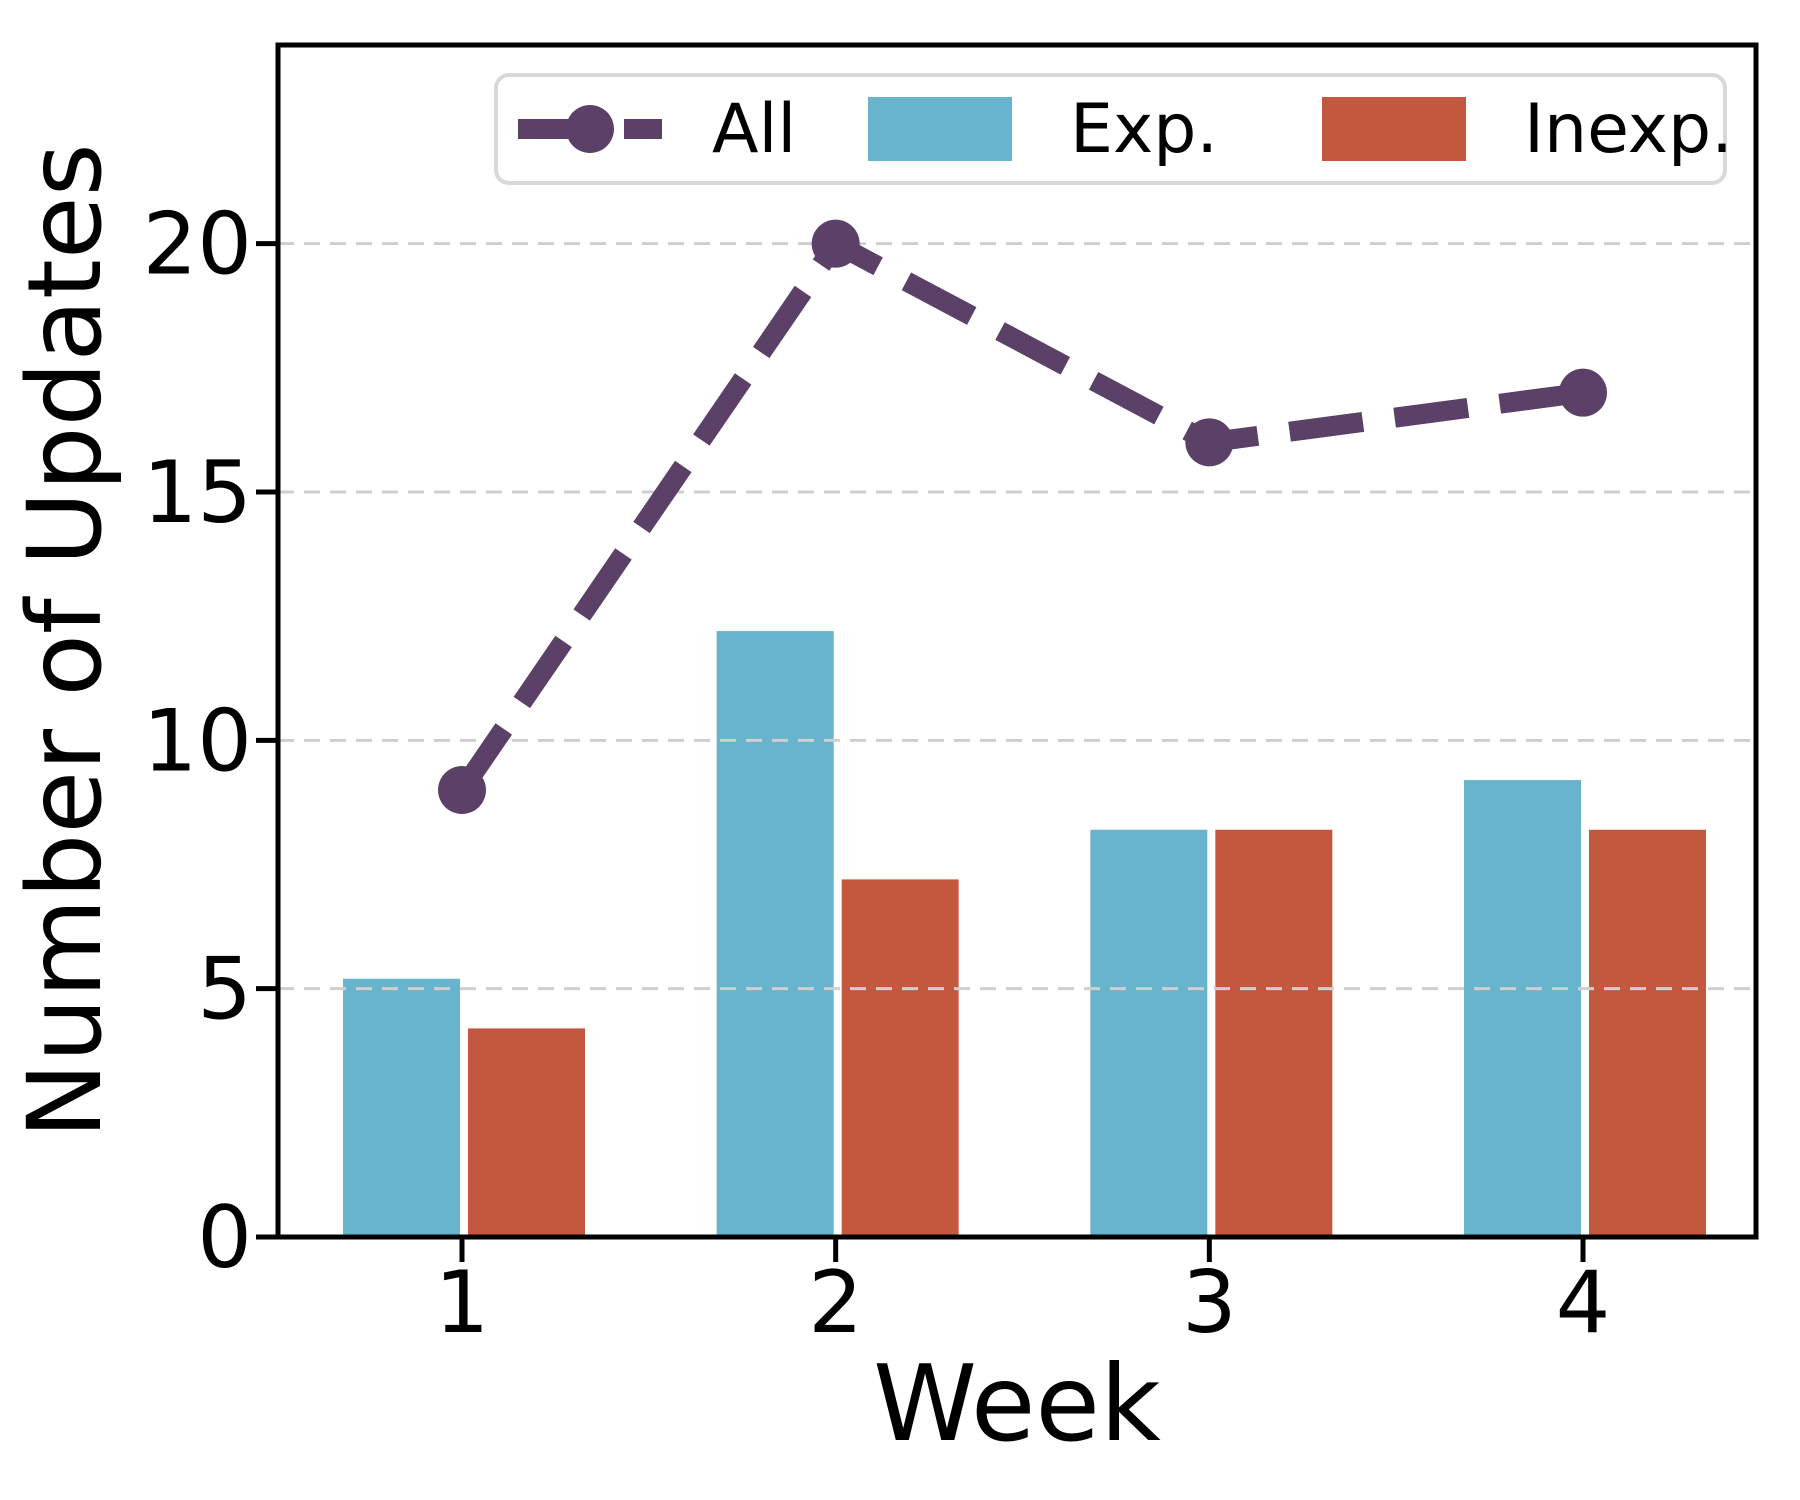 This screenshot has height=1500, width=1800. Describe the element at coordinates (224, 990) in the screenshot. I see `y-tick-label-5: 5` at that location.